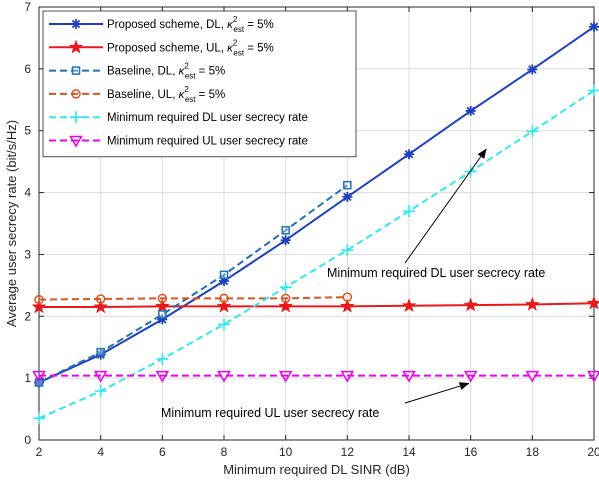 This screenshot has height=486, width=599. I want to click on legend-entry-6: Minimum required UL user secrecy rate, so click(178, 142).